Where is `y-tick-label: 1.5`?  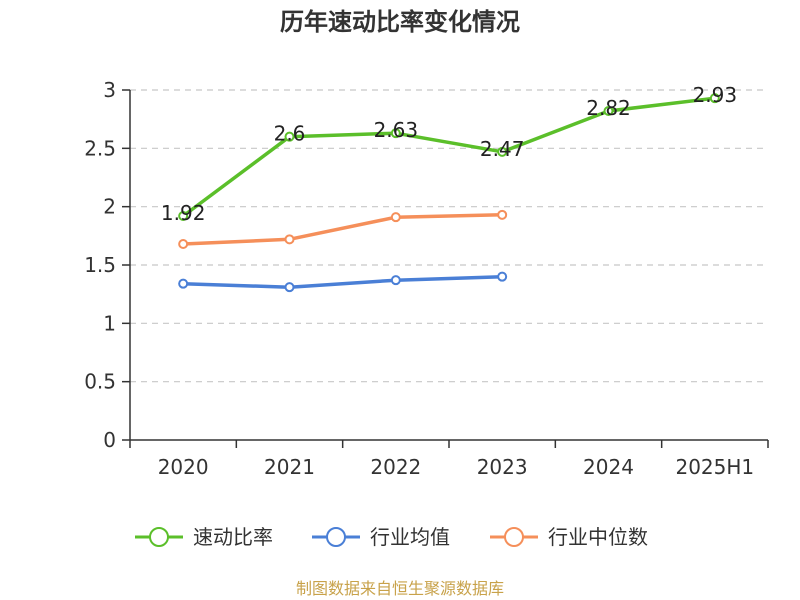
y-tick-label: 1.5 is located at coordinates (100, 265).